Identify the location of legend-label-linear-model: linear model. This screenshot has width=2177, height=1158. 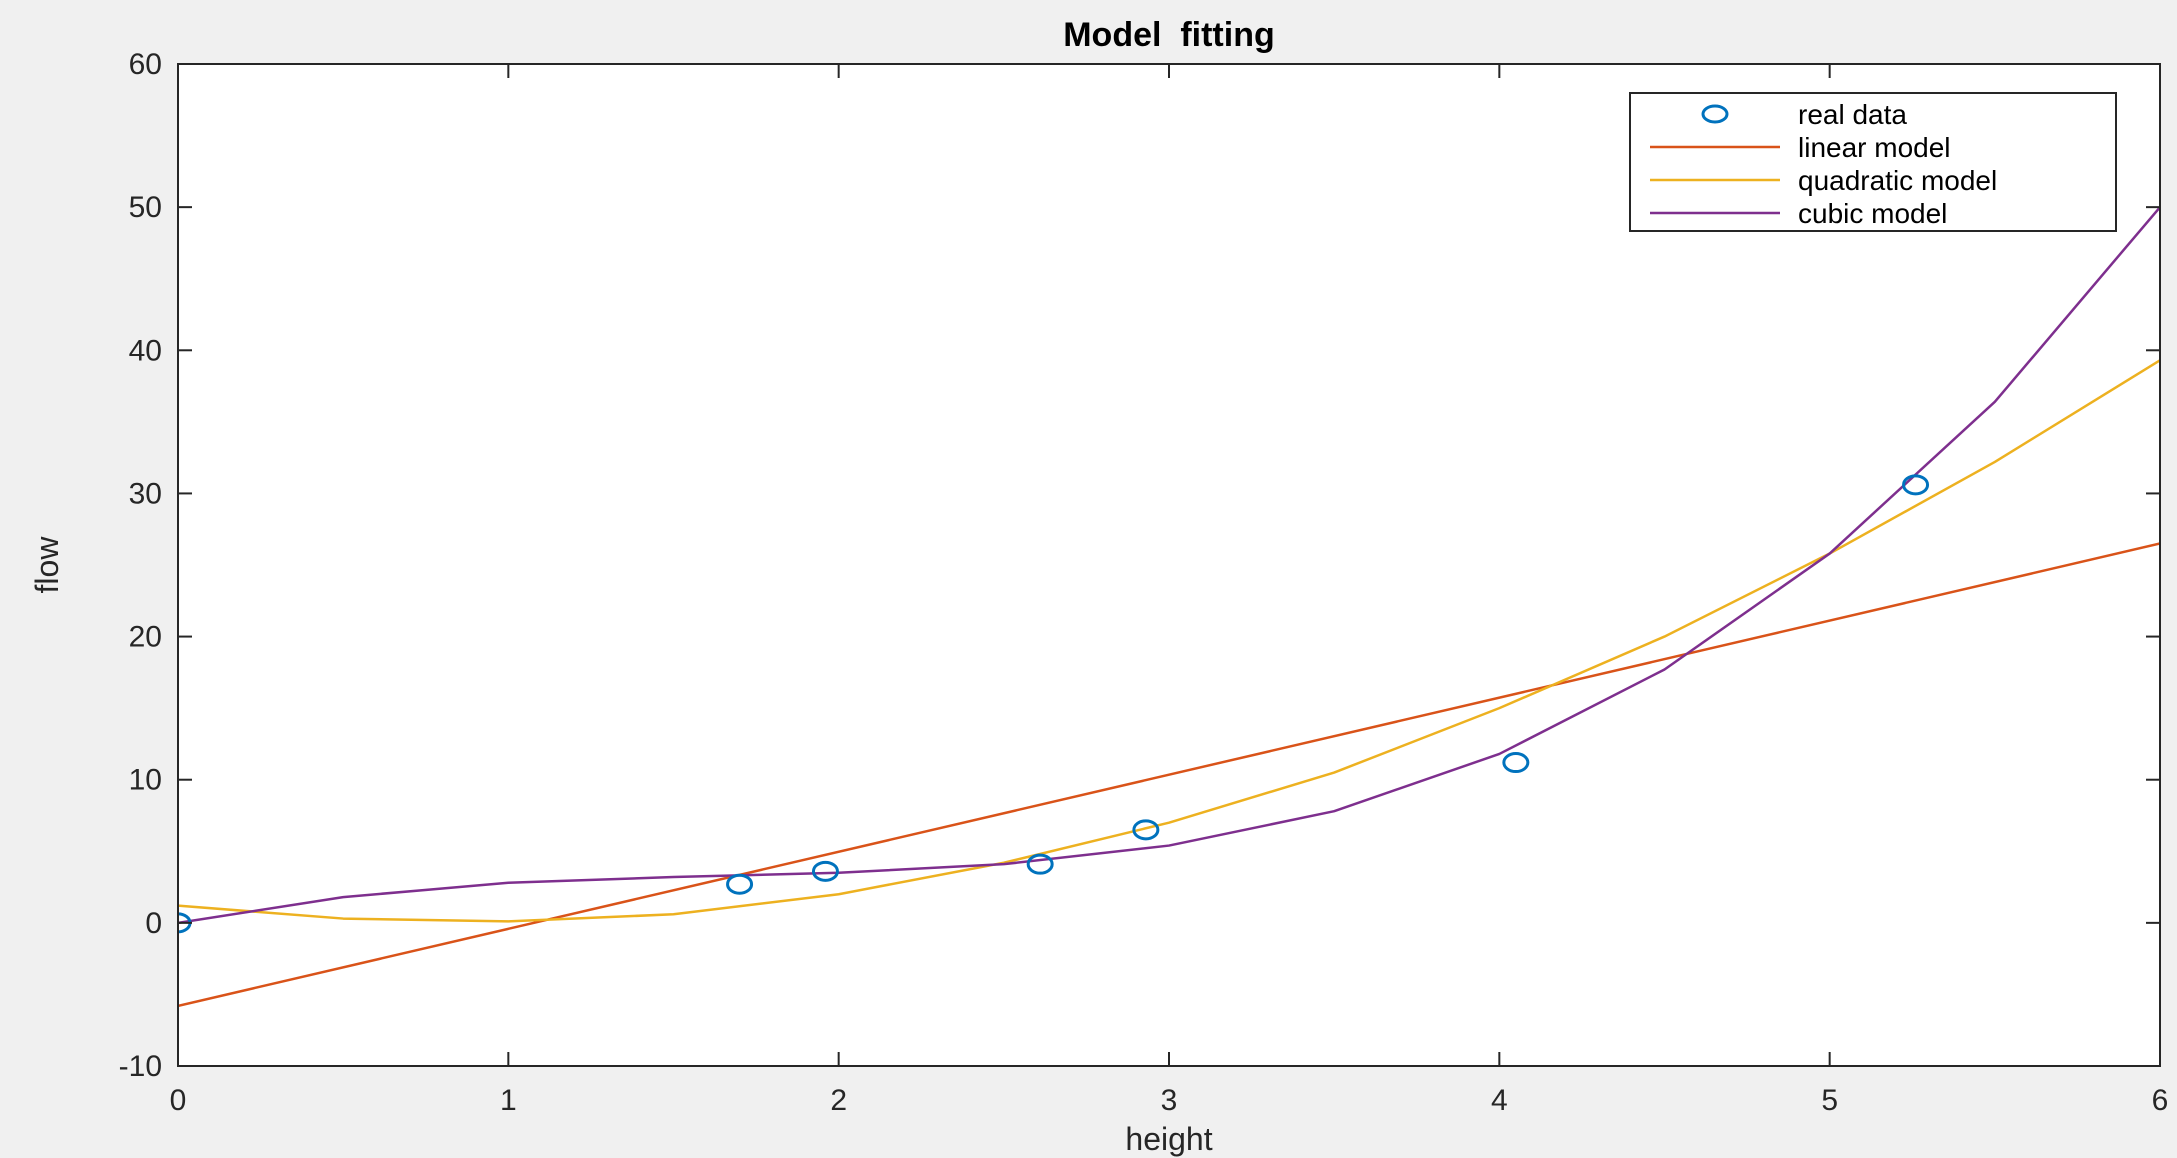
(1874, 147).